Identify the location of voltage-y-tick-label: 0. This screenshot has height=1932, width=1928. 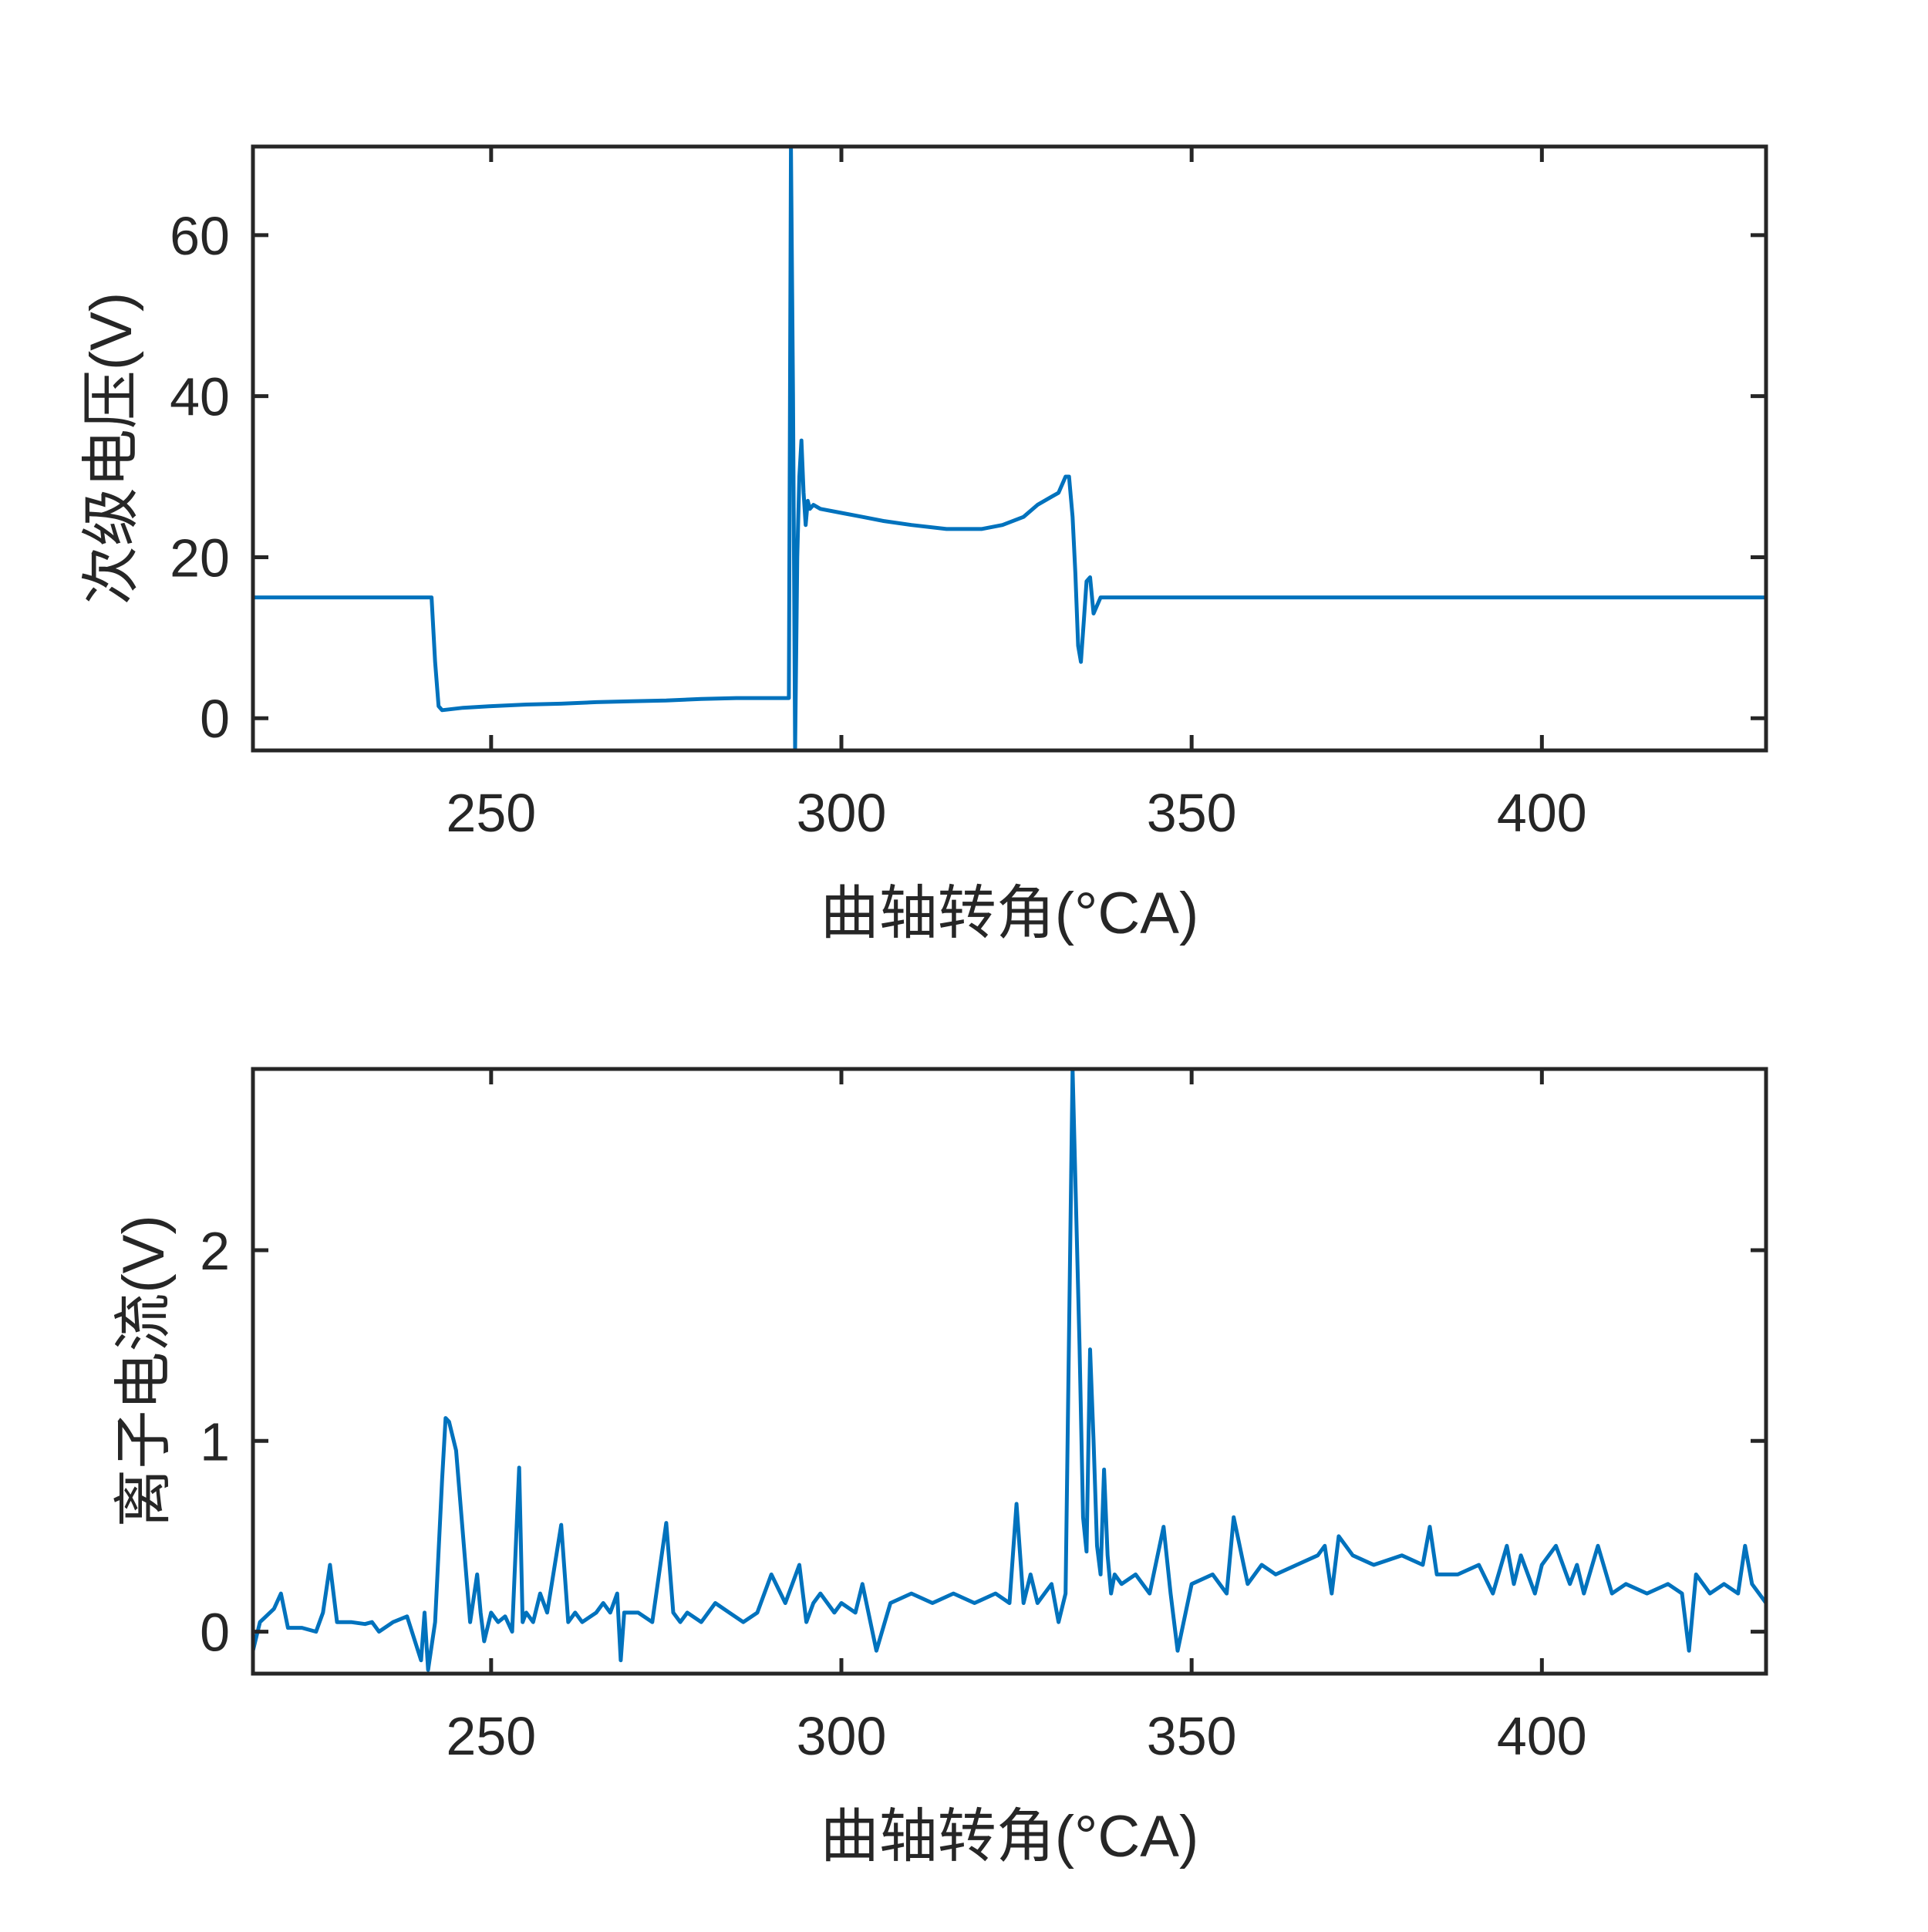
(215, 719).